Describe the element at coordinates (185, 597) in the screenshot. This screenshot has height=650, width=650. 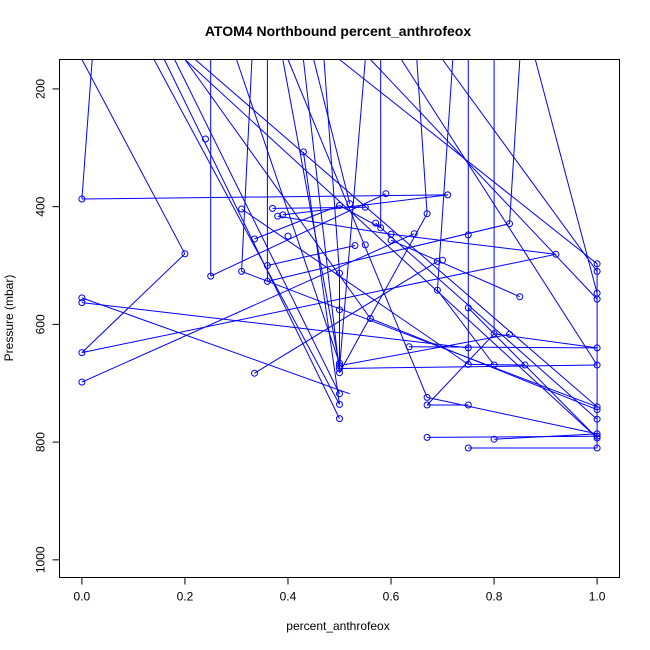
I see `x-tick-label: 0.2` at that location.